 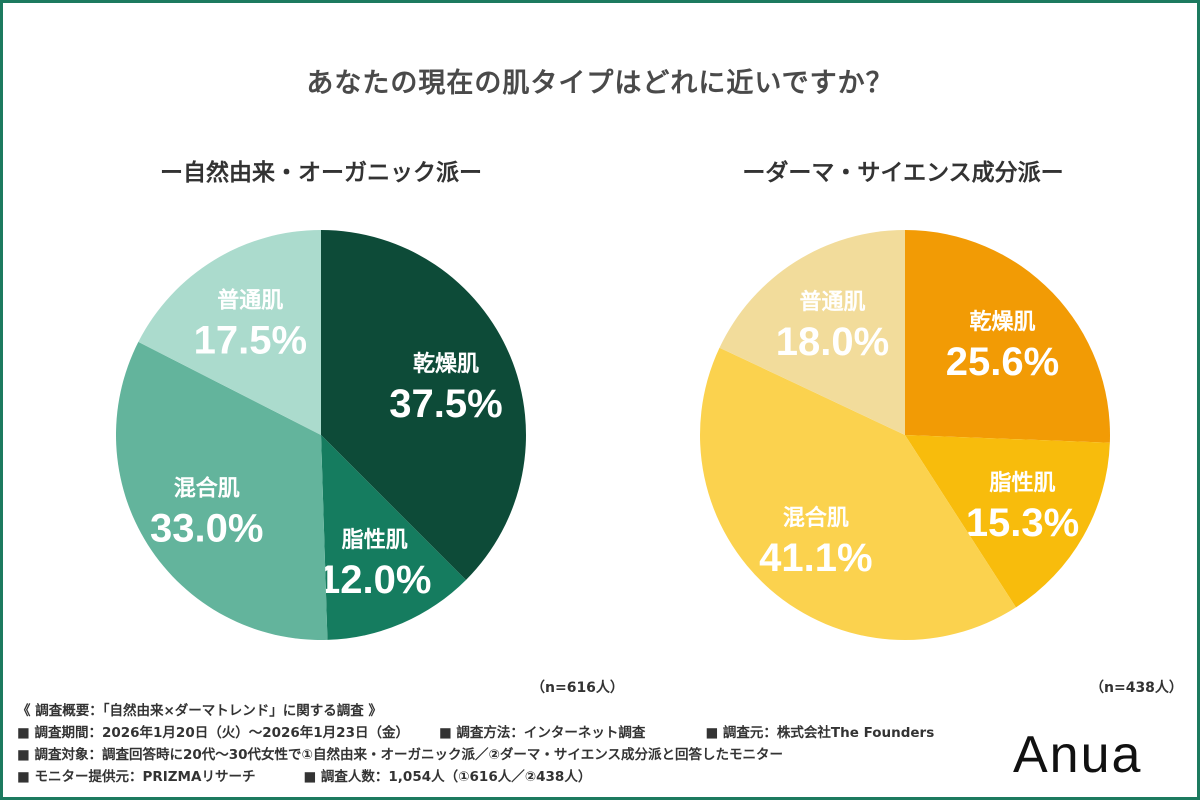 What do you see at coordinates (542, 733) in the screenshot?
I see `survey-method: ■ 調査方法：インターネット調査` at bounding box center [542, 733].